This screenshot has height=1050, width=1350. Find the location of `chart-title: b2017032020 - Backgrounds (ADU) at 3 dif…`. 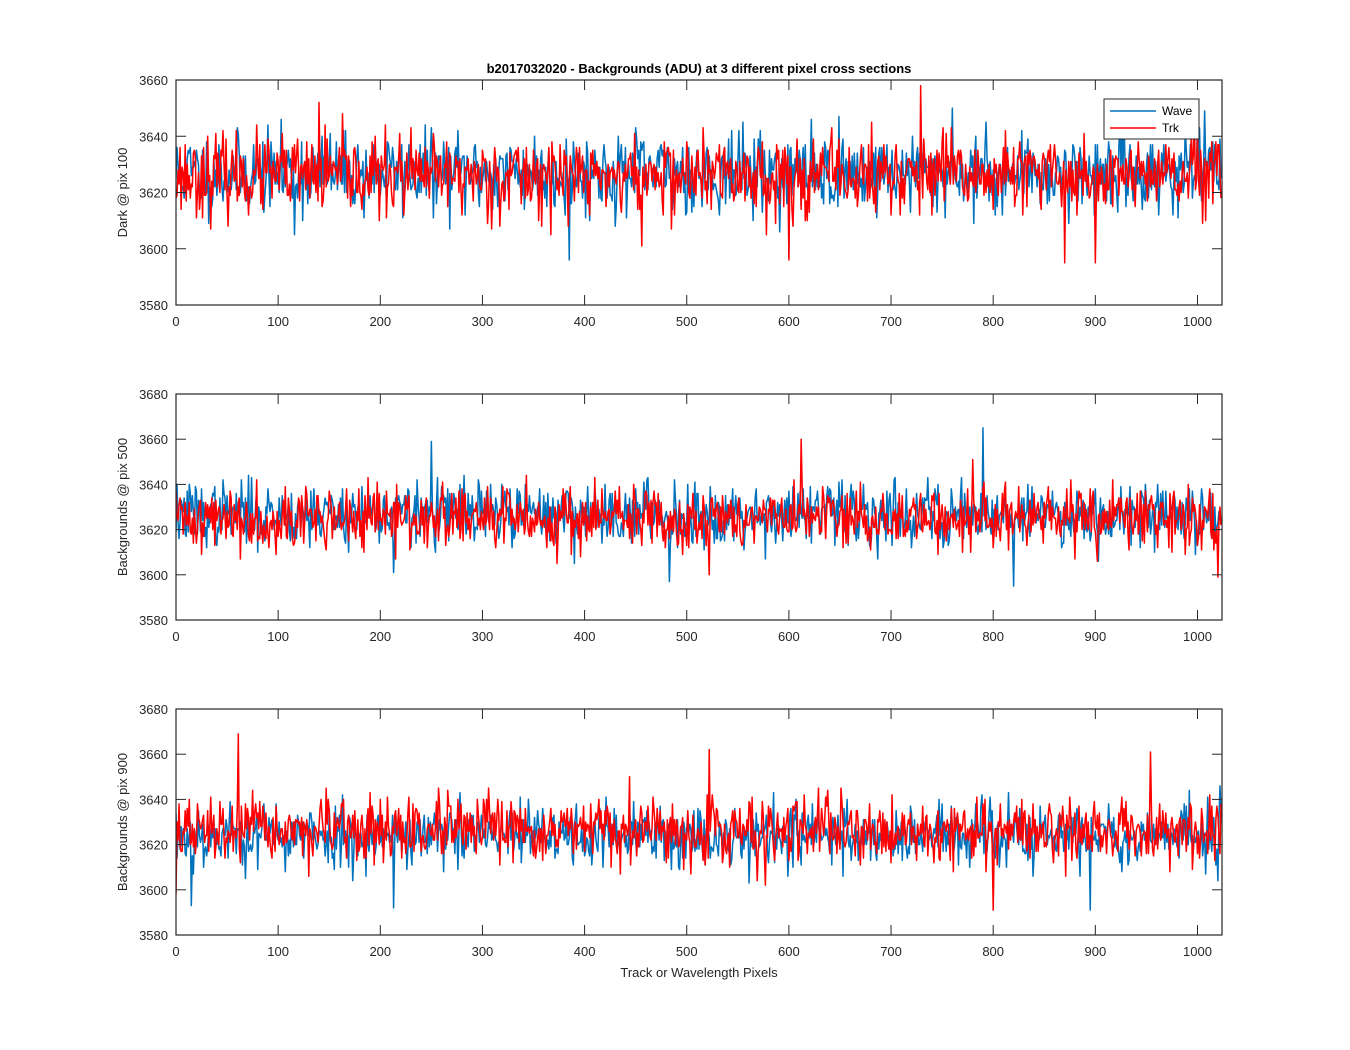

chart-title: b2017032020 - Backgrounds (ADU) at 3 dif… is located at coordinates (699, 68).